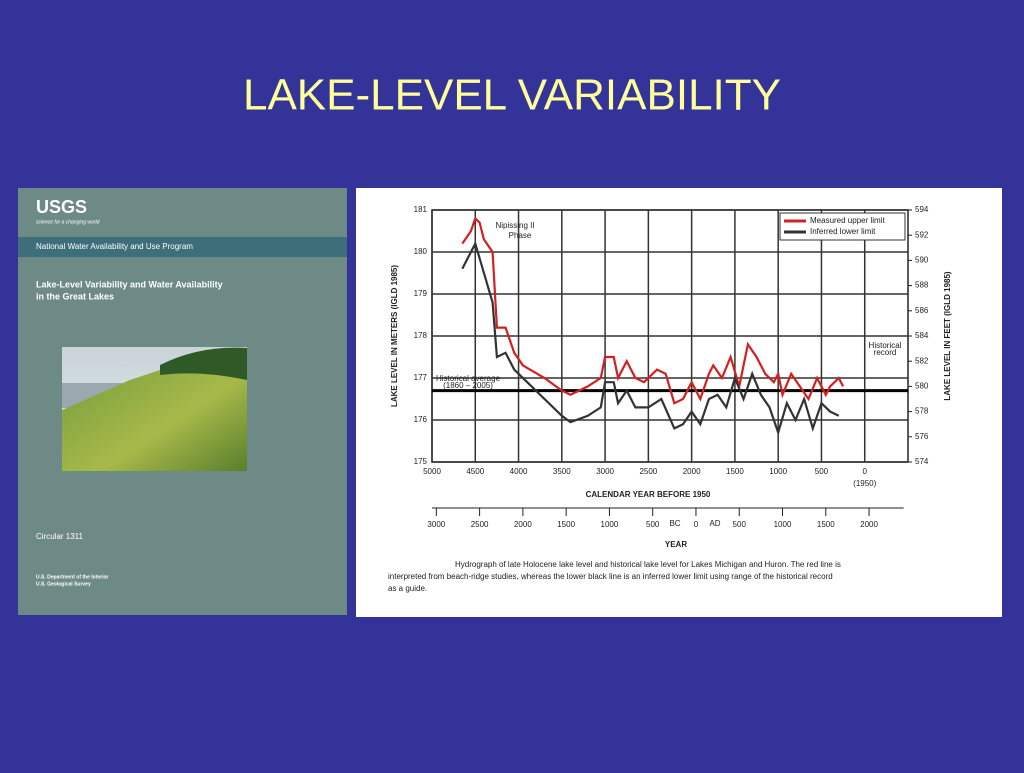 The width and height of the screenshot is (1024, 773). What do you see at coordinates (922, 386) in the screenshot?
I see `y2-tick-label: 580` at bounding box center [922, 386].